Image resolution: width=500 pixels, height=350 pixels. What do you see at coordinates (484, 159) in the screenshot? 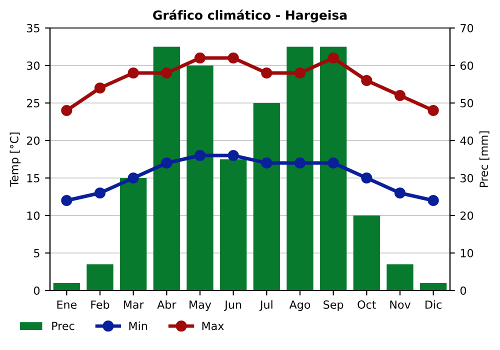
I see `y2-axis-title: Prec [mm]` at bounding box center [484, 159].